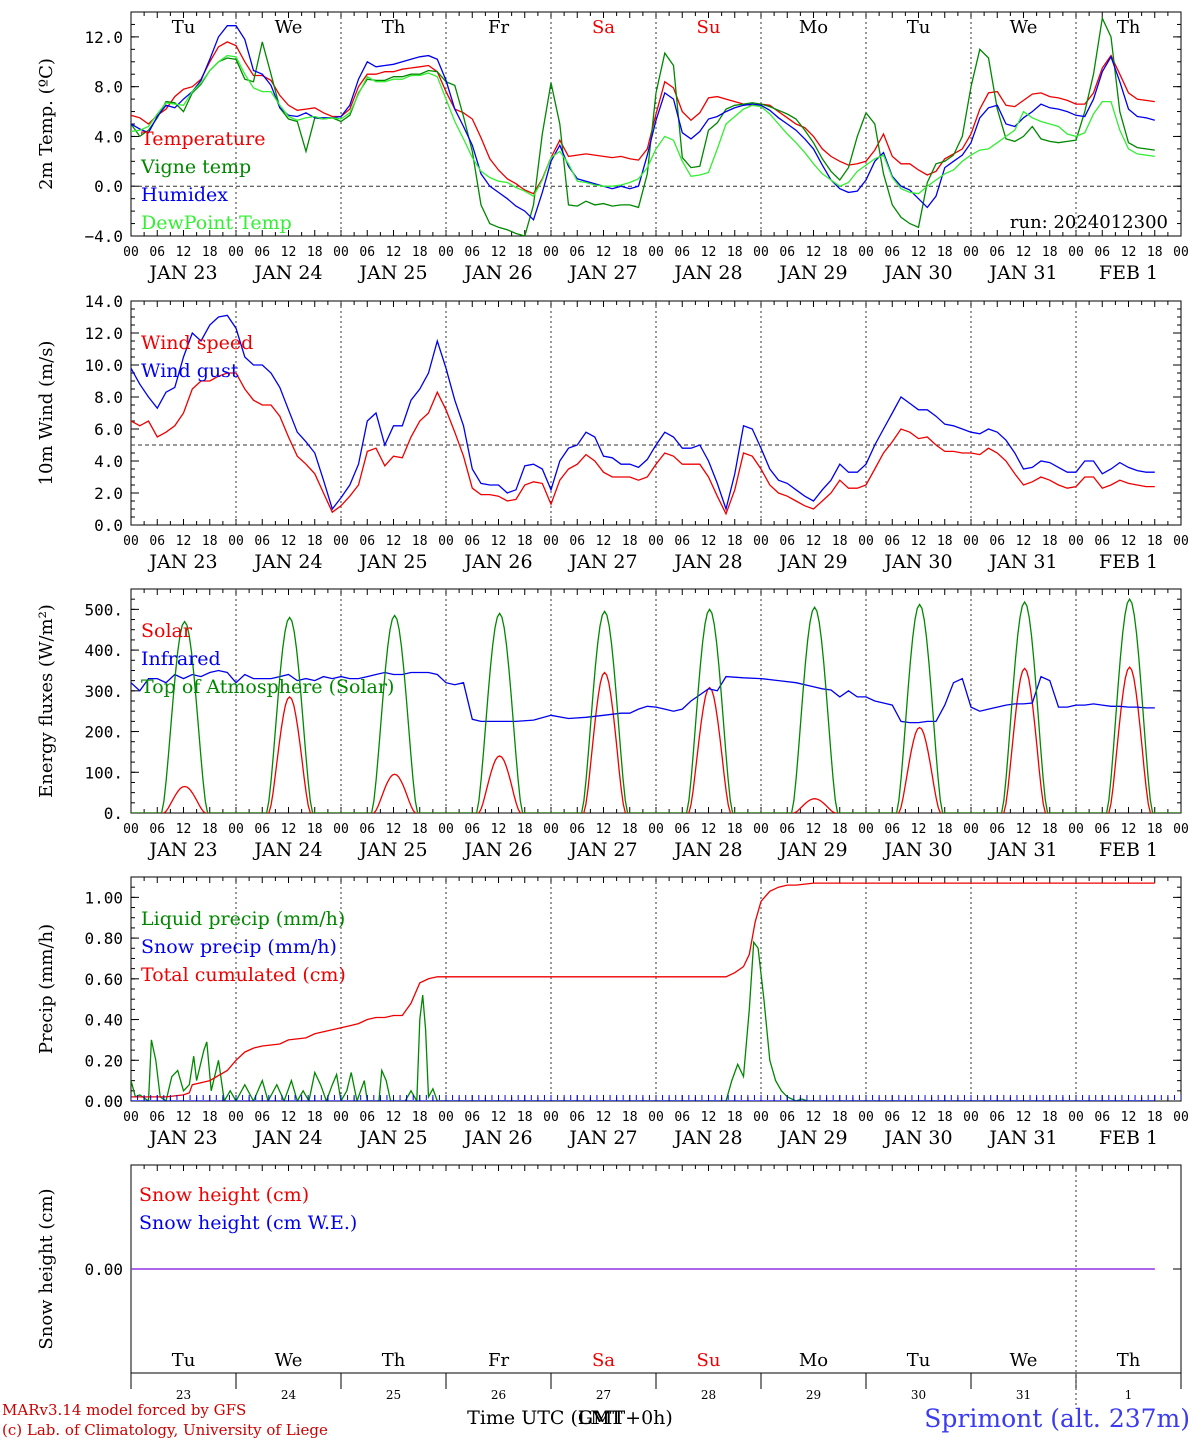 This screenshot has height=1440, width=1194. What do you see at coordinates (707, 562) in the screenshot?
I see `date-label: JAN 28` at bounding box center [707, 562].